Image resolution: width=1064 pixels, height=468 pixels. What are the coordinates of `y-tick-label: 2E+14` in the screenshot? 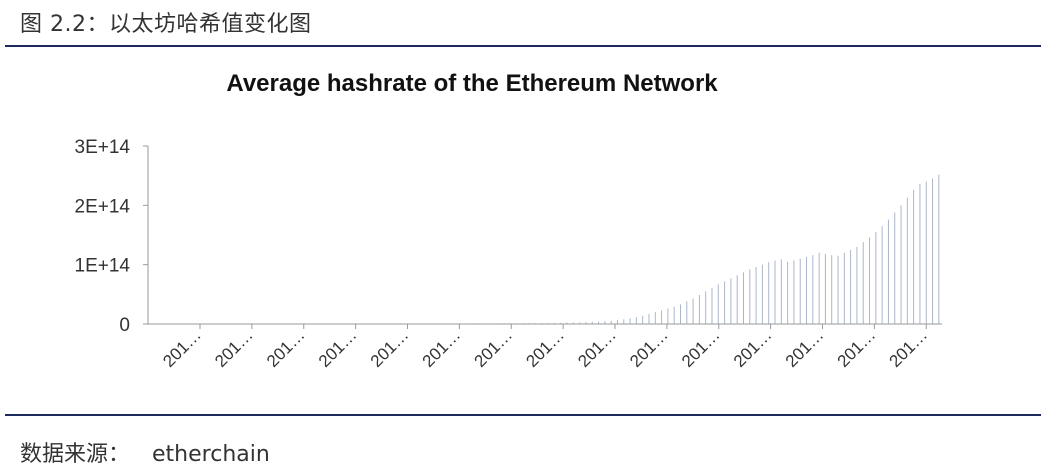 It's located at (103, 206).